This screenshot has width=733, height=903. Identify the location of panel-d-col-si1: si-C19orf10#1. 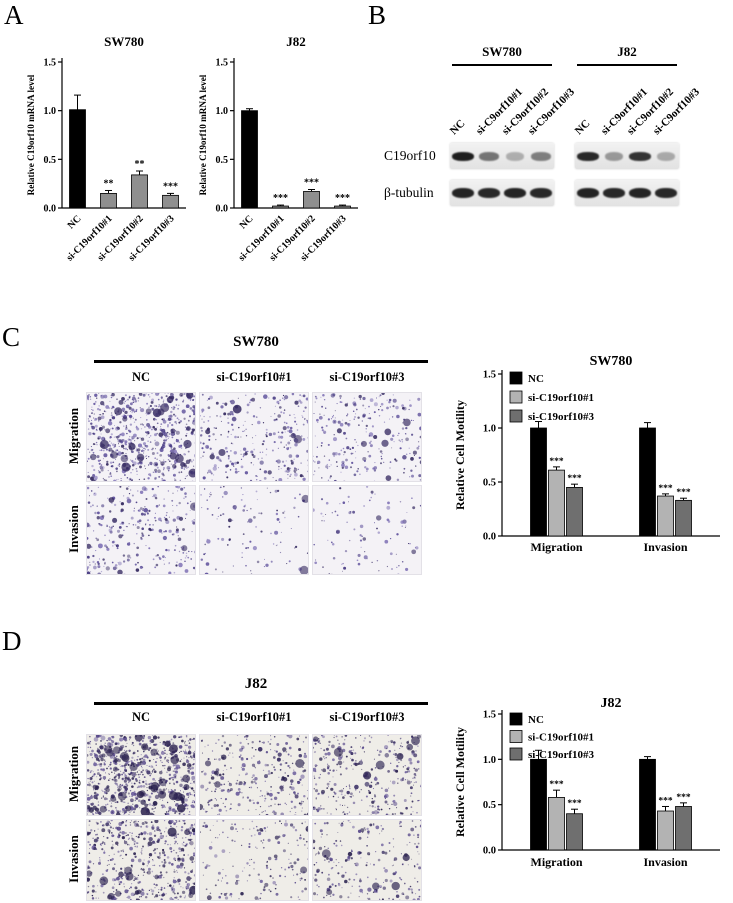
(254, 717).